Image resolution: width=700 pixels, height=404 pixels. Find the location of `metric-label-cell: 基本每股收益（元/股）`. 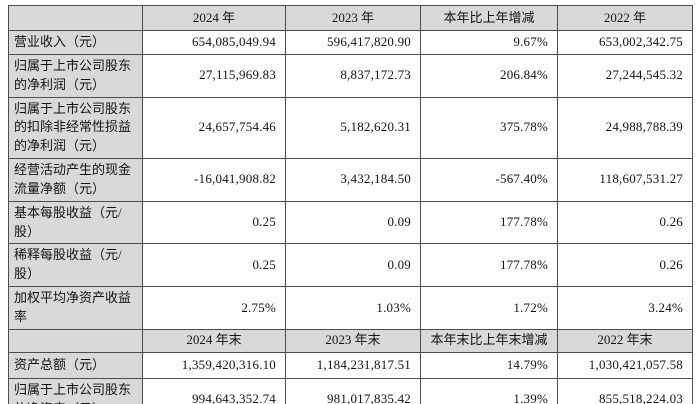

metric-label-cell: 基本每股收益（元/股） is located at coordinates (75, 222).